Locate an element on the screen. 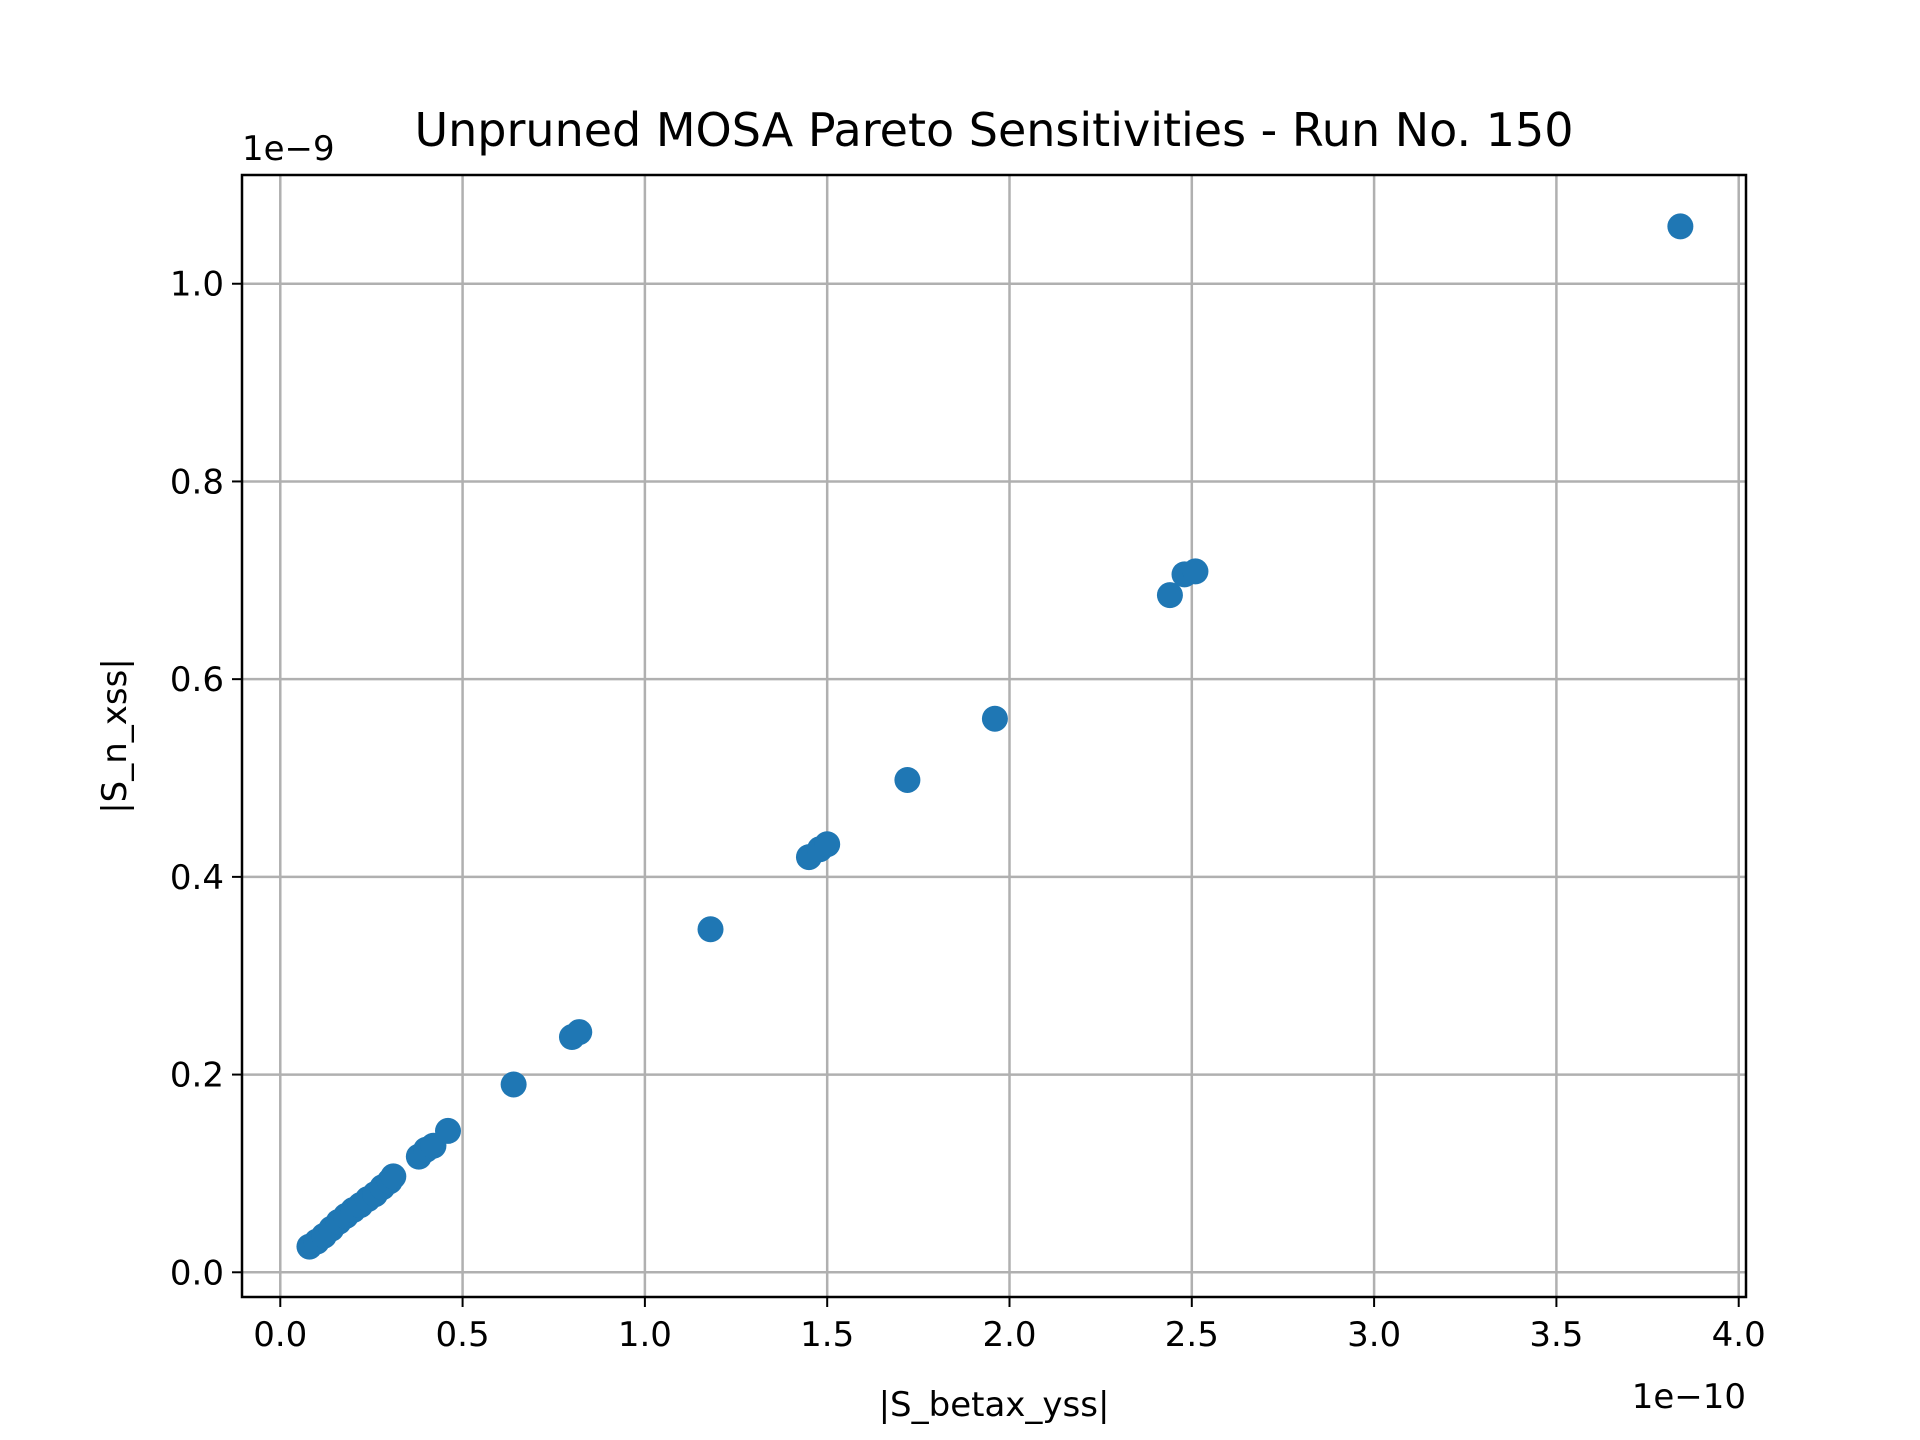 The width and height of the screenshot is (1920, 1440). y-tick-label: 0.4 is located at coordinates (197, 878).